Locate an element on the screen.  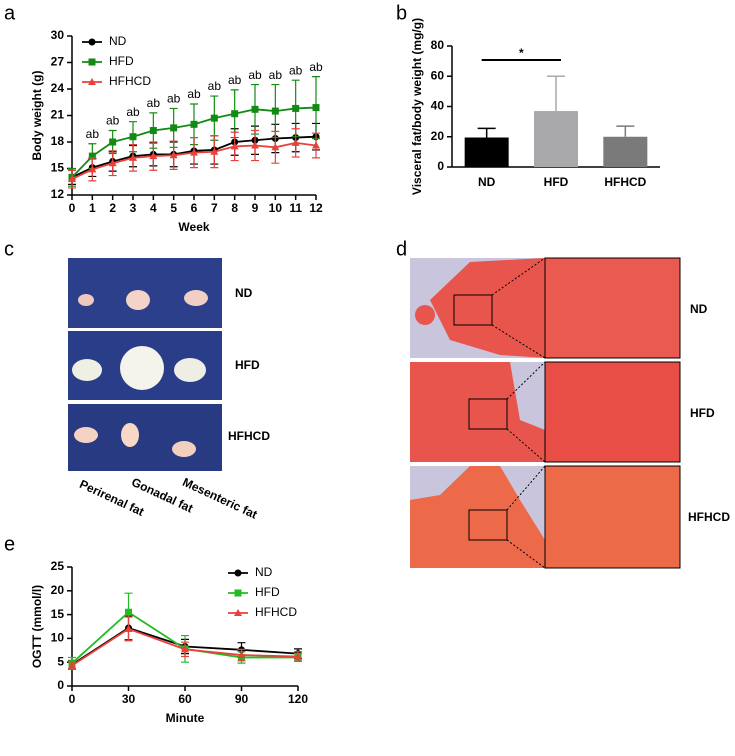
x-tick-label: HFHCD is located at coordinates (625, 182).